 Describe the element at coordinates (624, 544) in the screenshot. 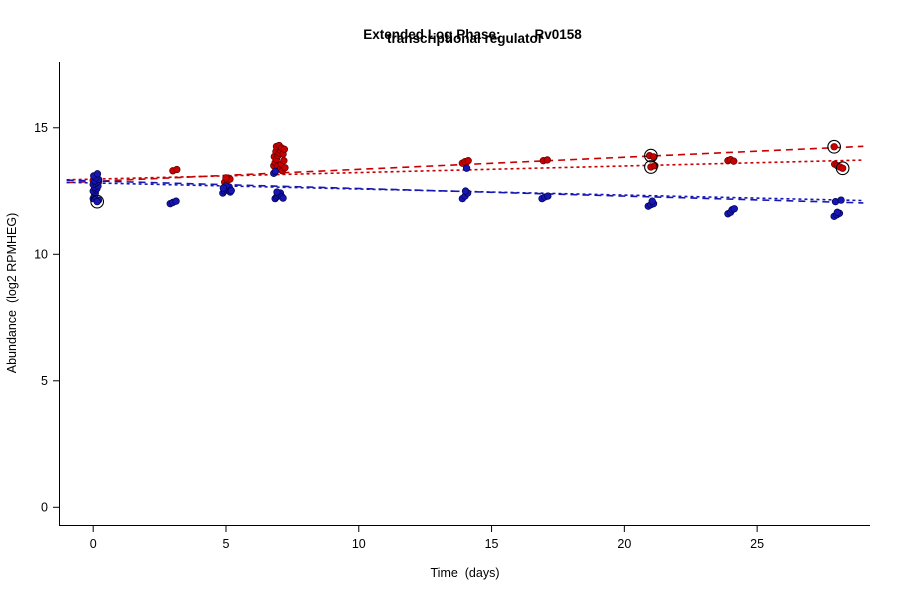

I see `x-tick-label: 20` at that location.